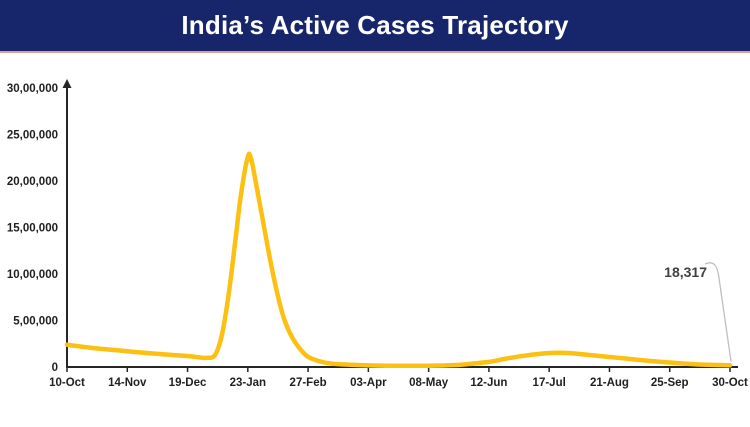  What do you see at coordinates (609, 383) in the screenshot?
I see `x-tick-label: 21-Aug` at bounding box center [609, 383].